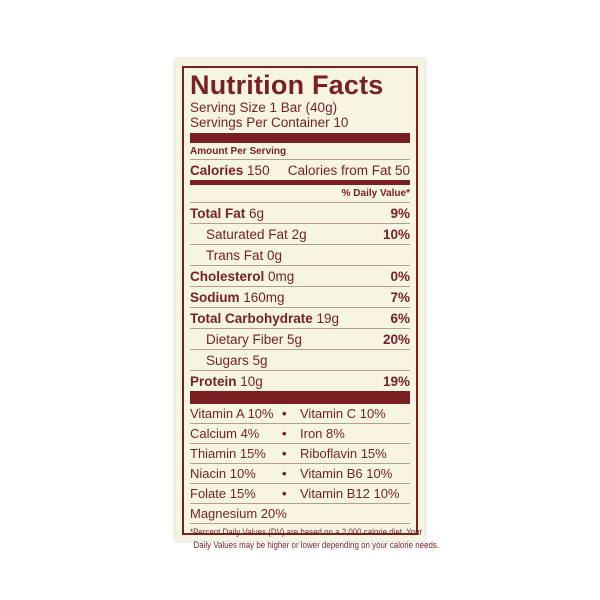  Describe the element at coordinates (217, 170) in the screenshot. I see `calories-label: Calories` at that location.